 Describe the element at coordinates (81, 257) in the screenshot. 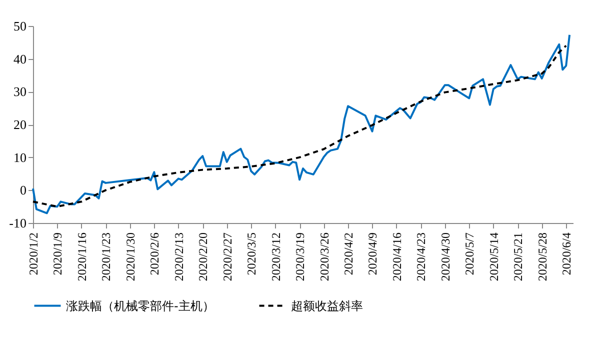

I see `x-tick-label: 2020/1/16` at that location.